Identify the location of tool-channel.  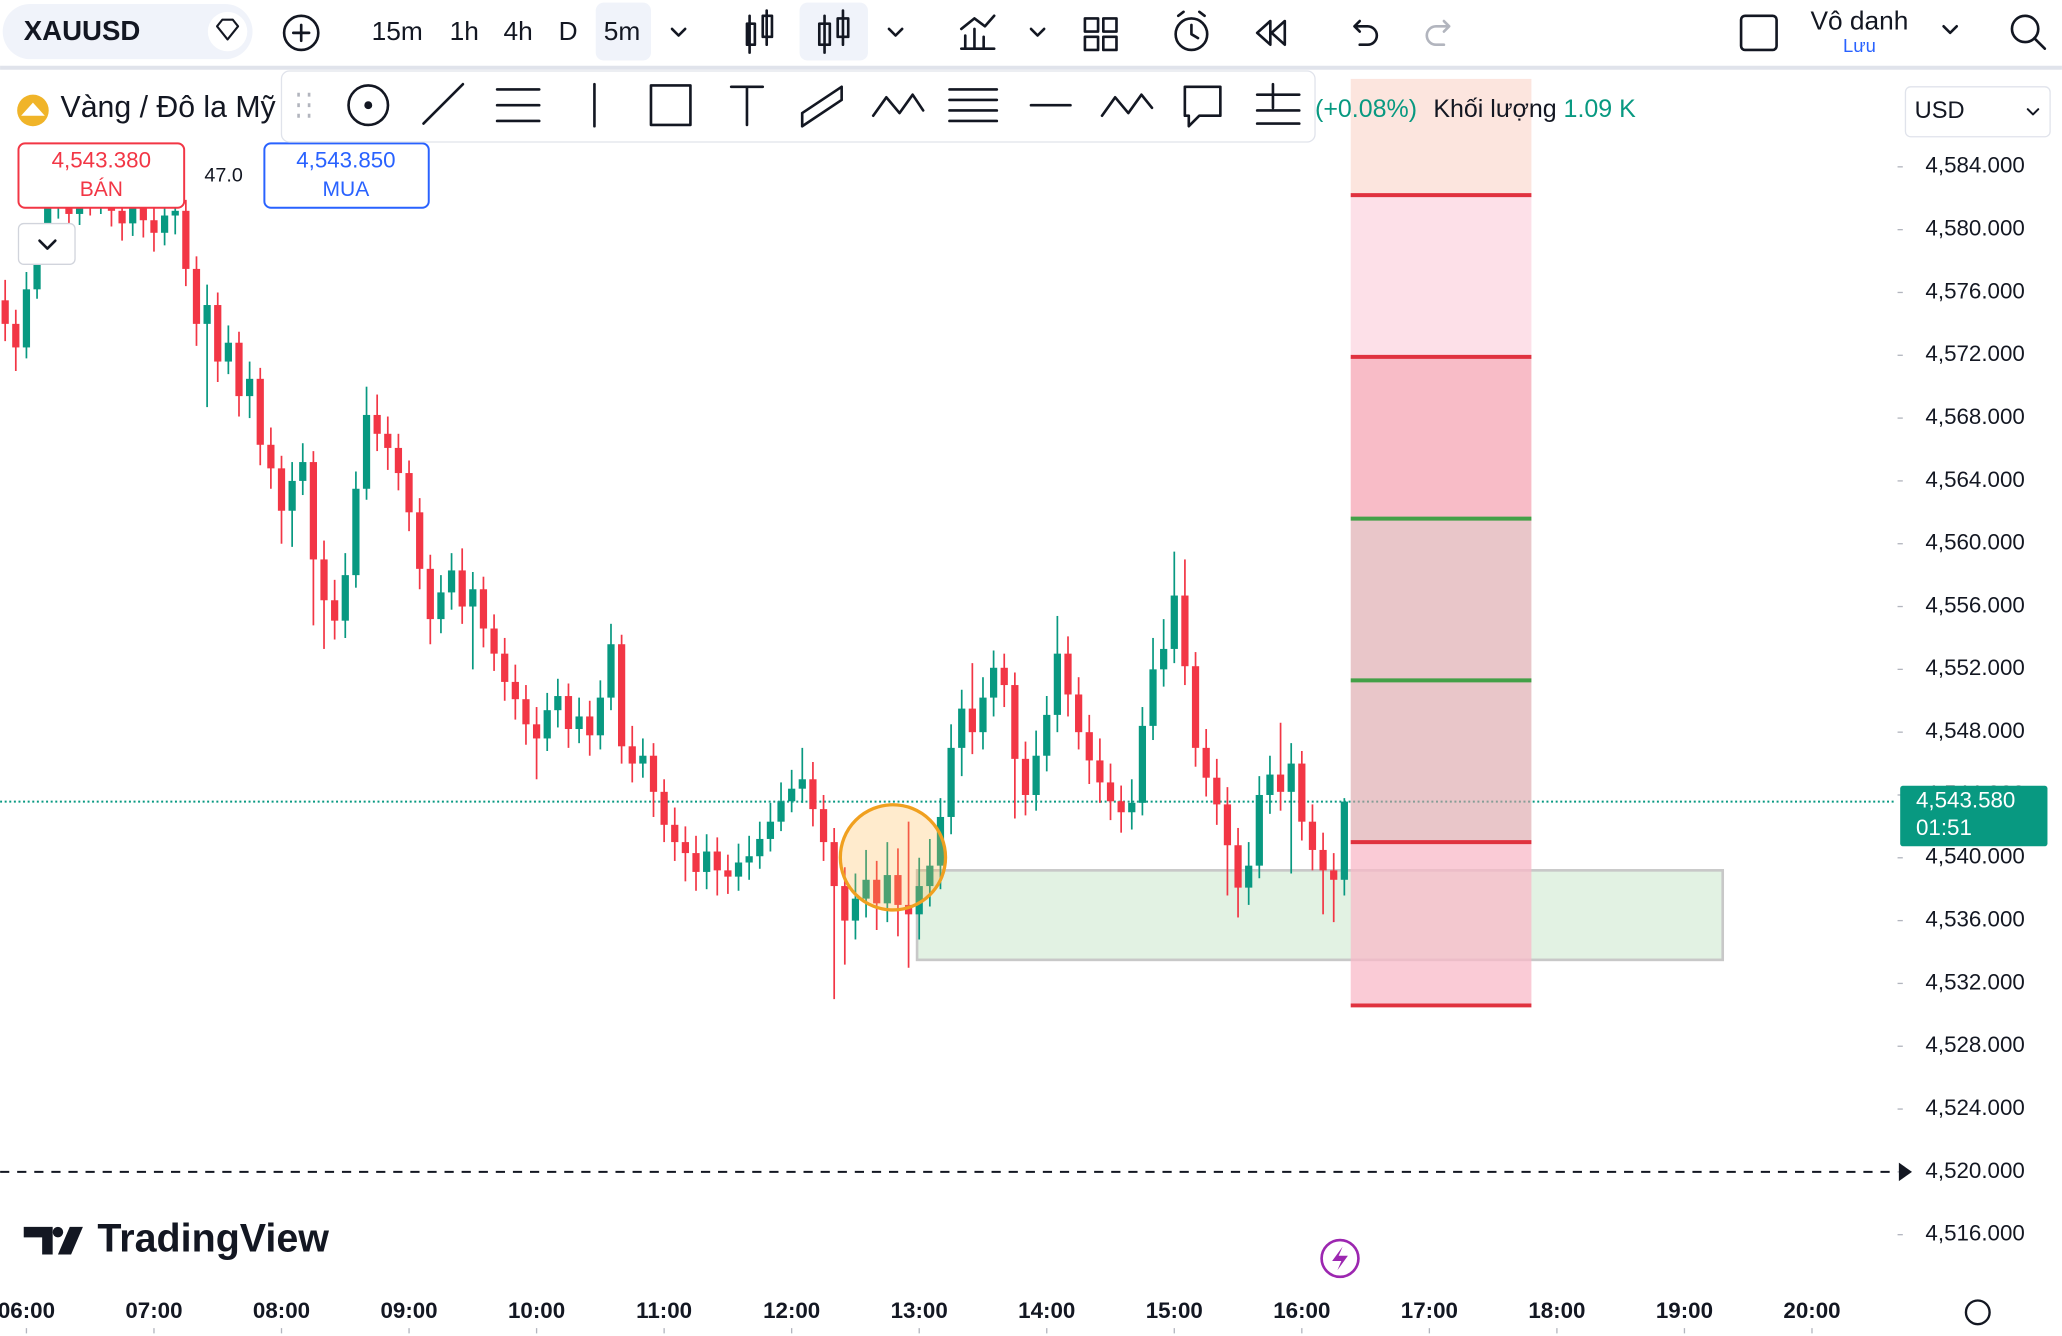
(821, 106).